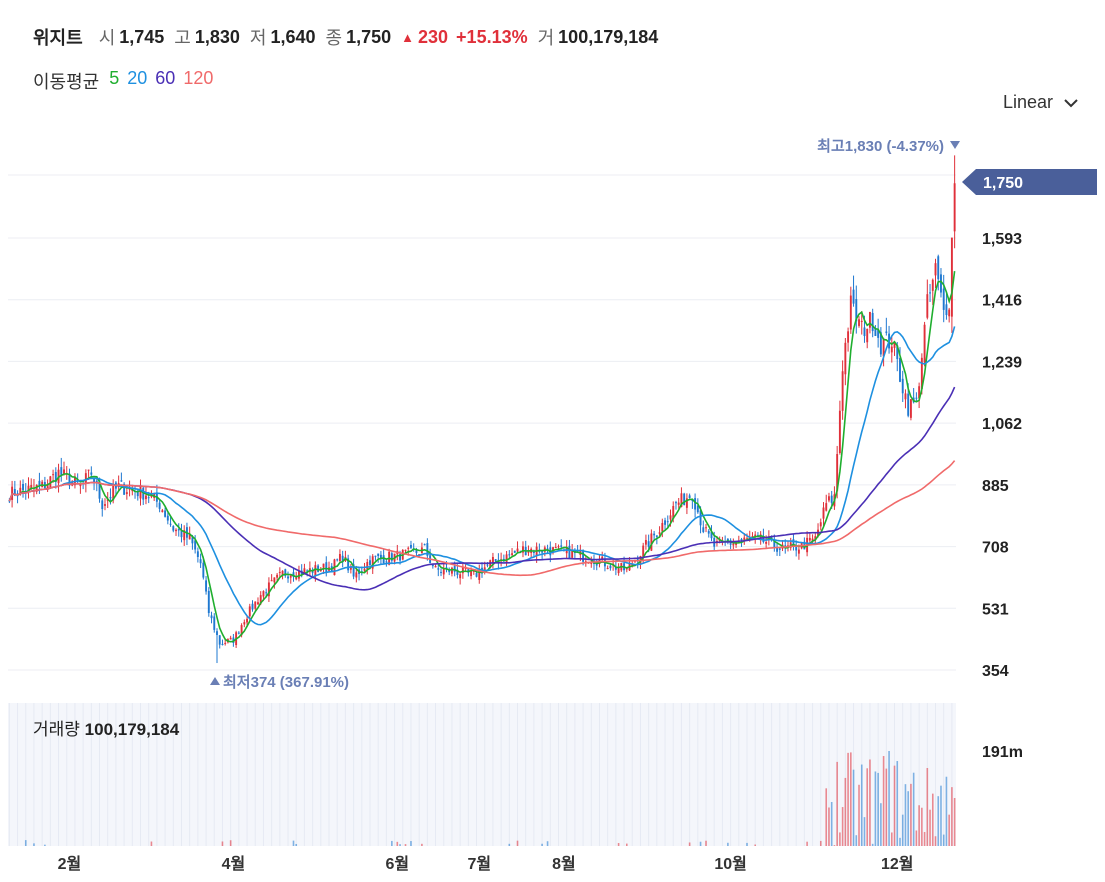 This screenshot has width=1105, height=882. I want to click on ma-legend-120: 120, so click(198, 78).